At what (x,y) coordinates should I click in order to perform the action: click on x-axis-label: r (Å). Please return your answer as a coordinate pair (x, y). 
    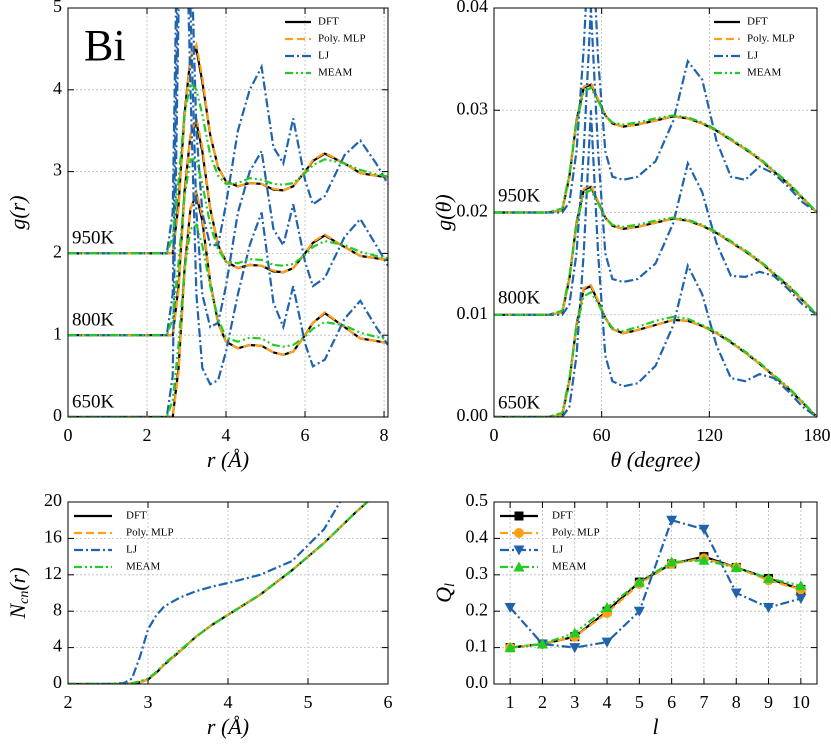
    Looking at the image, I should click on (228, 726).